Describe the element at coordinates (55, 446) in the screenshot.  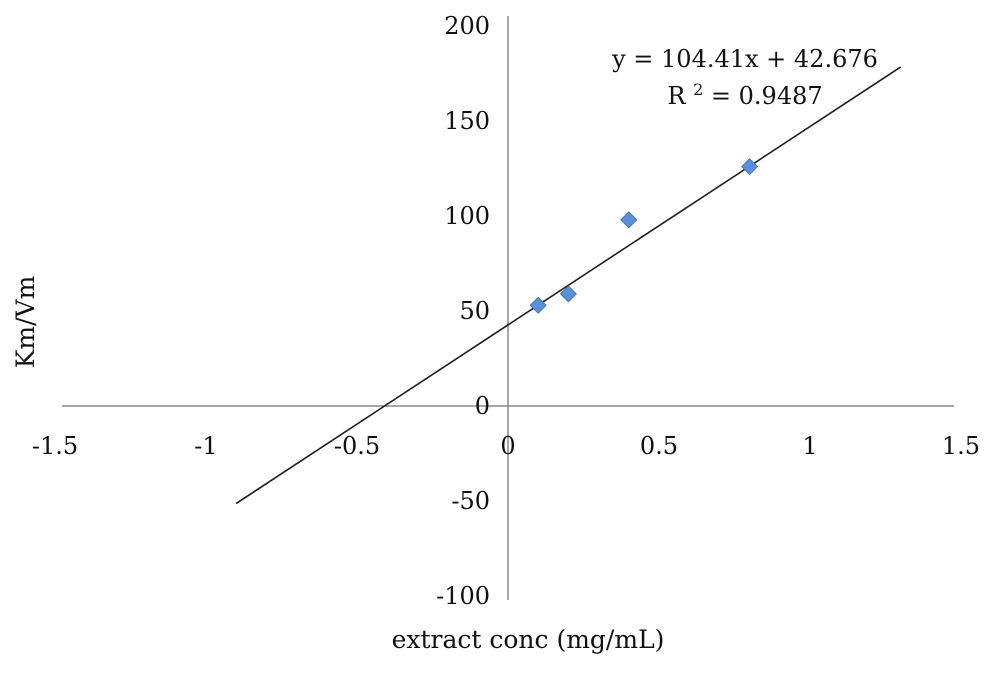
I see `x-tick-label: -1.5` at that location.